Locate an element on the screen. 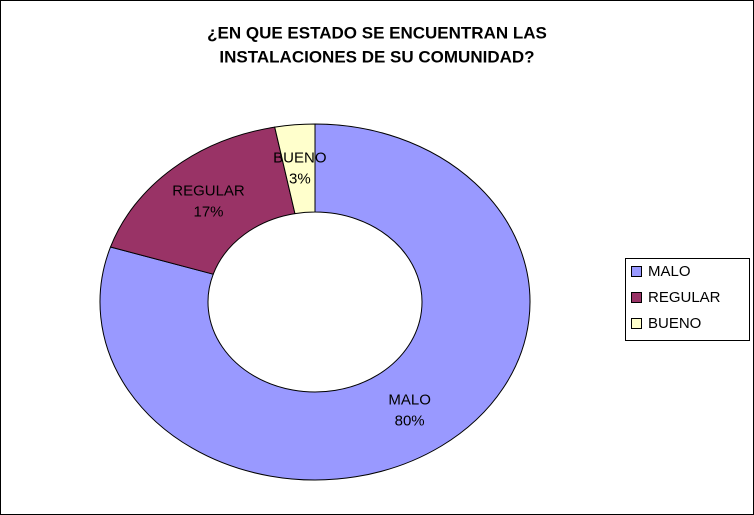 Image resolution: width=754 pixels, height=515 pixels. slice-label: REGULAR is located at coordinates (208, 190).